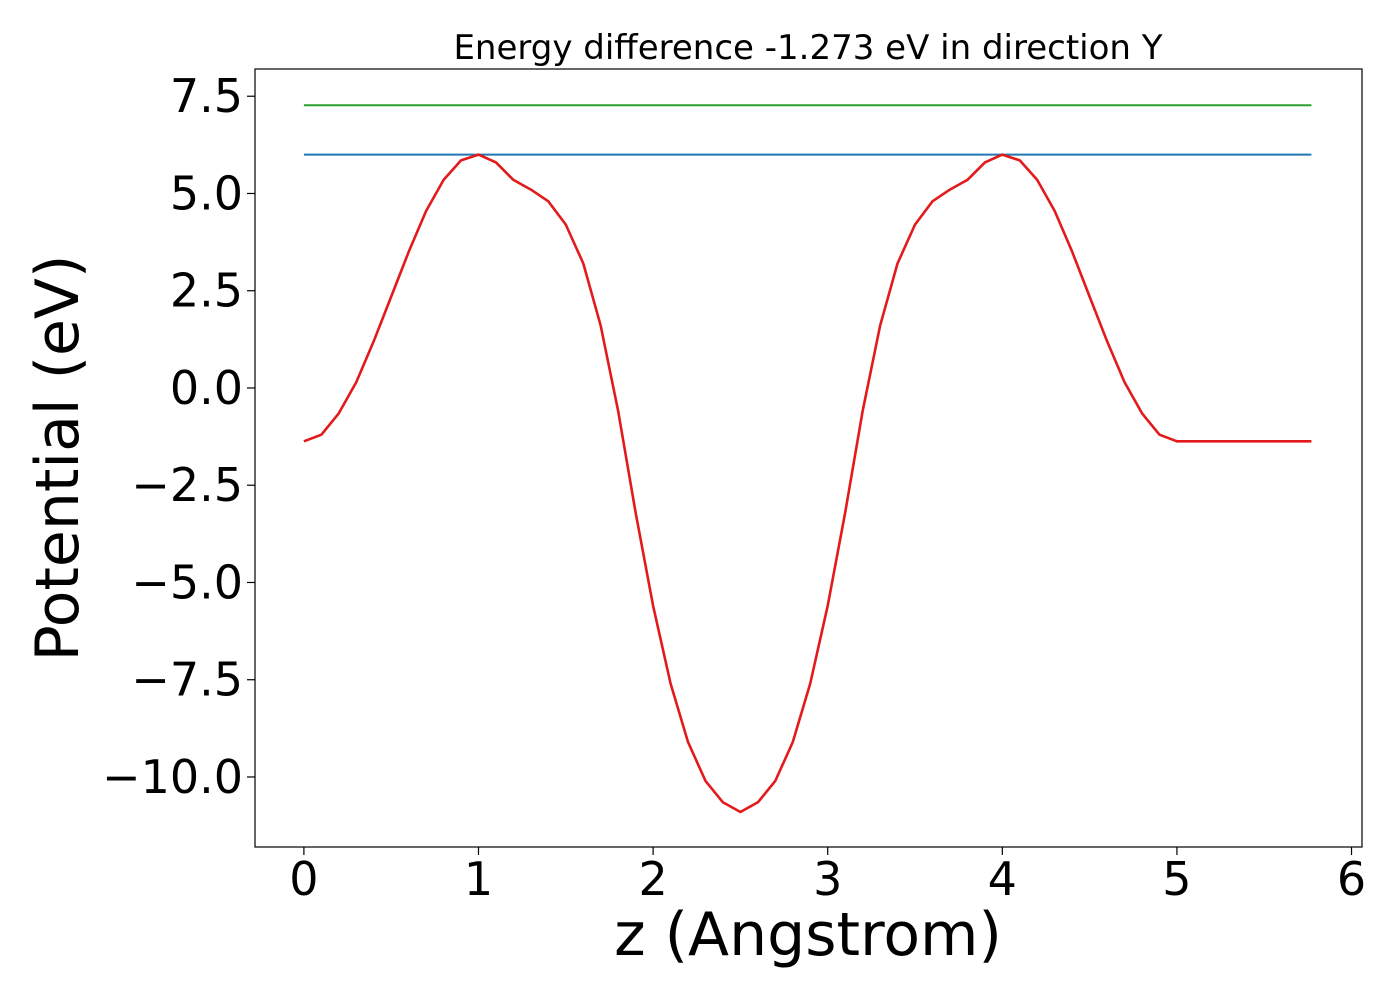 This screenshot has width=1400, height=1000. What do you see at coordinates (652, 879) in the screenshot?
I see `x-tick-label: 2` at bounding box center [652, 879].